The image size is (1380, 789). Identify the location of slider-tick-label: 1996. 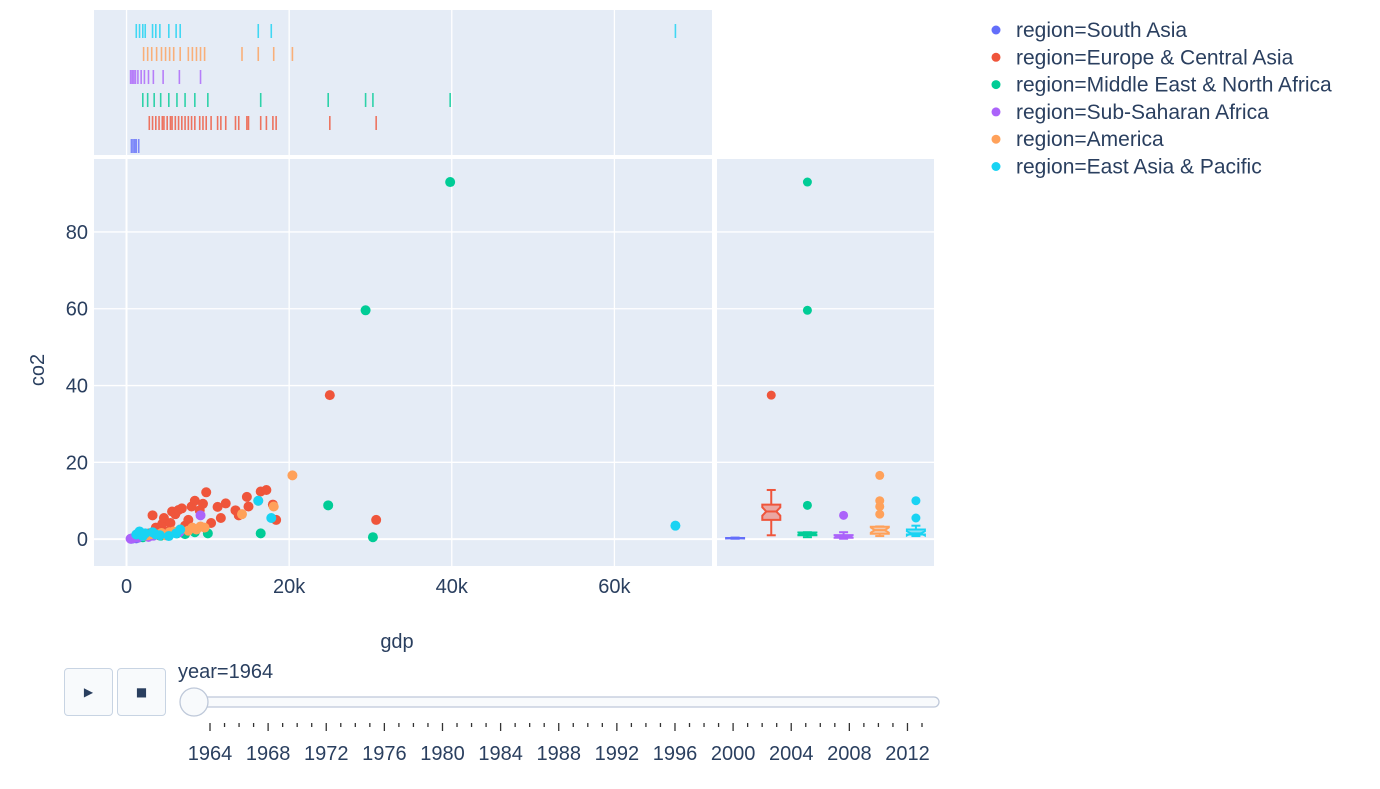
(675, 754).